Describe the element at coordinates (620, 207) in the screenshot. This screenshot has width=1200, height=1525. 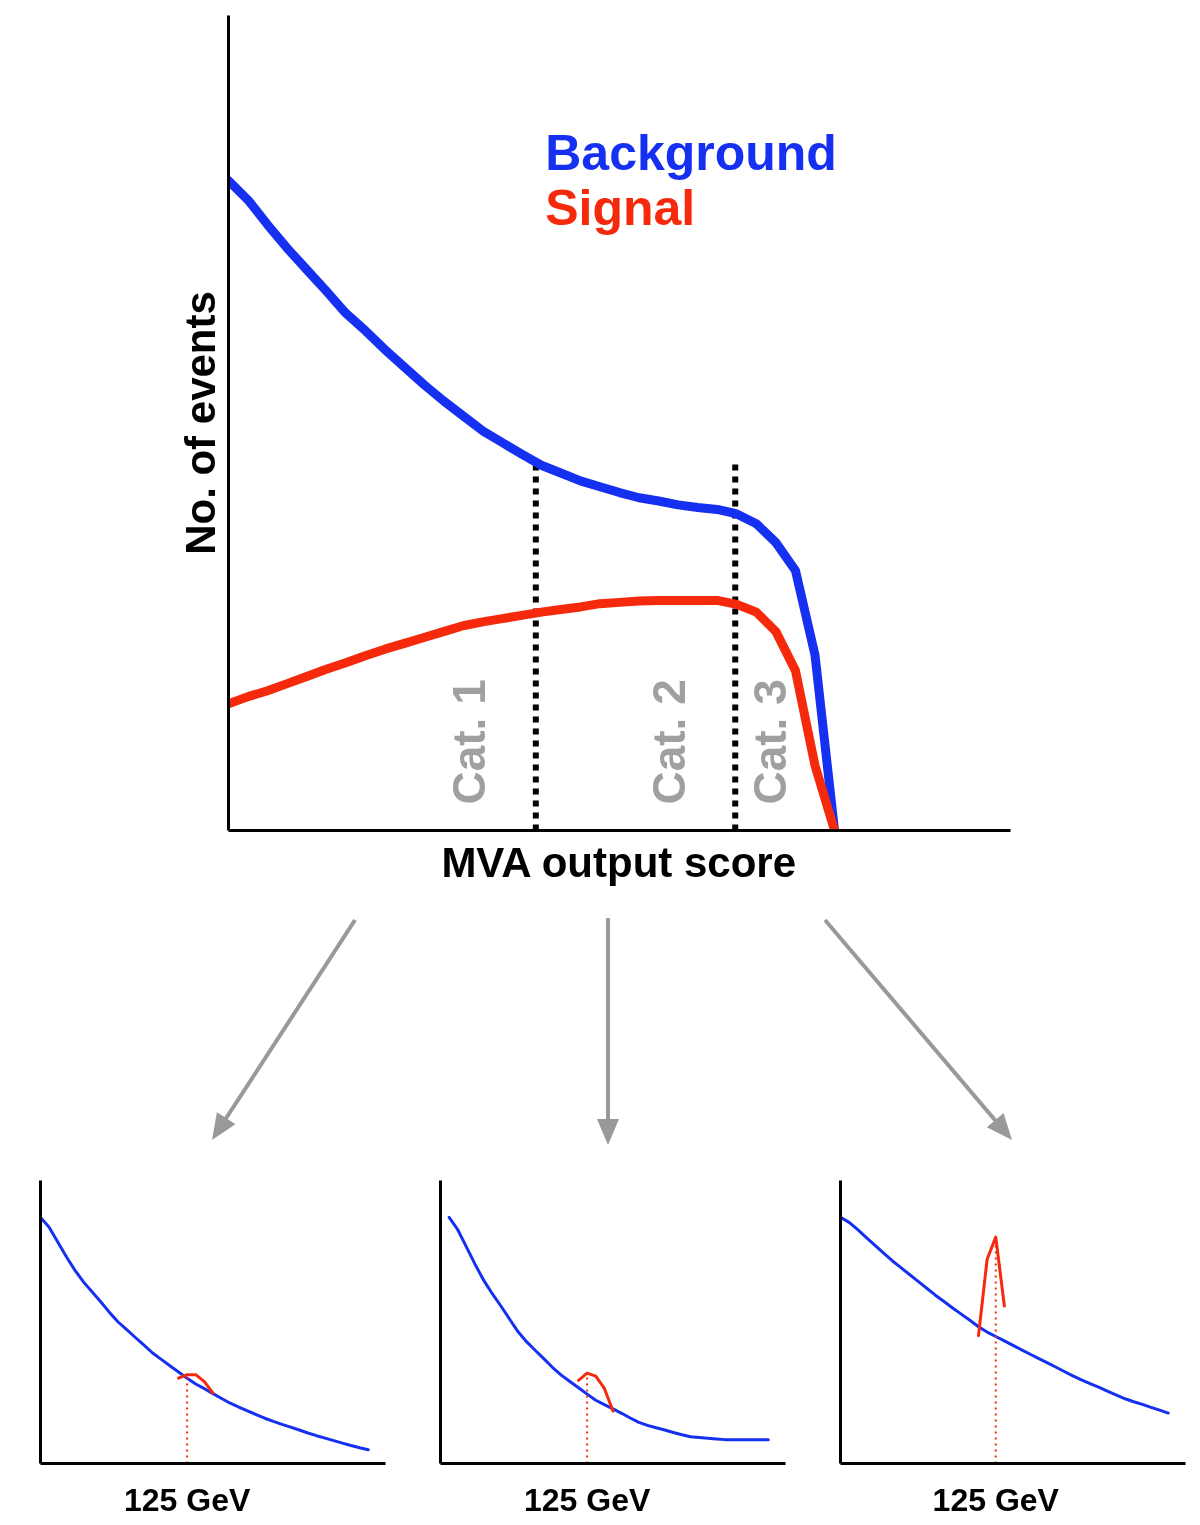
I see `text: Signal` at that location.